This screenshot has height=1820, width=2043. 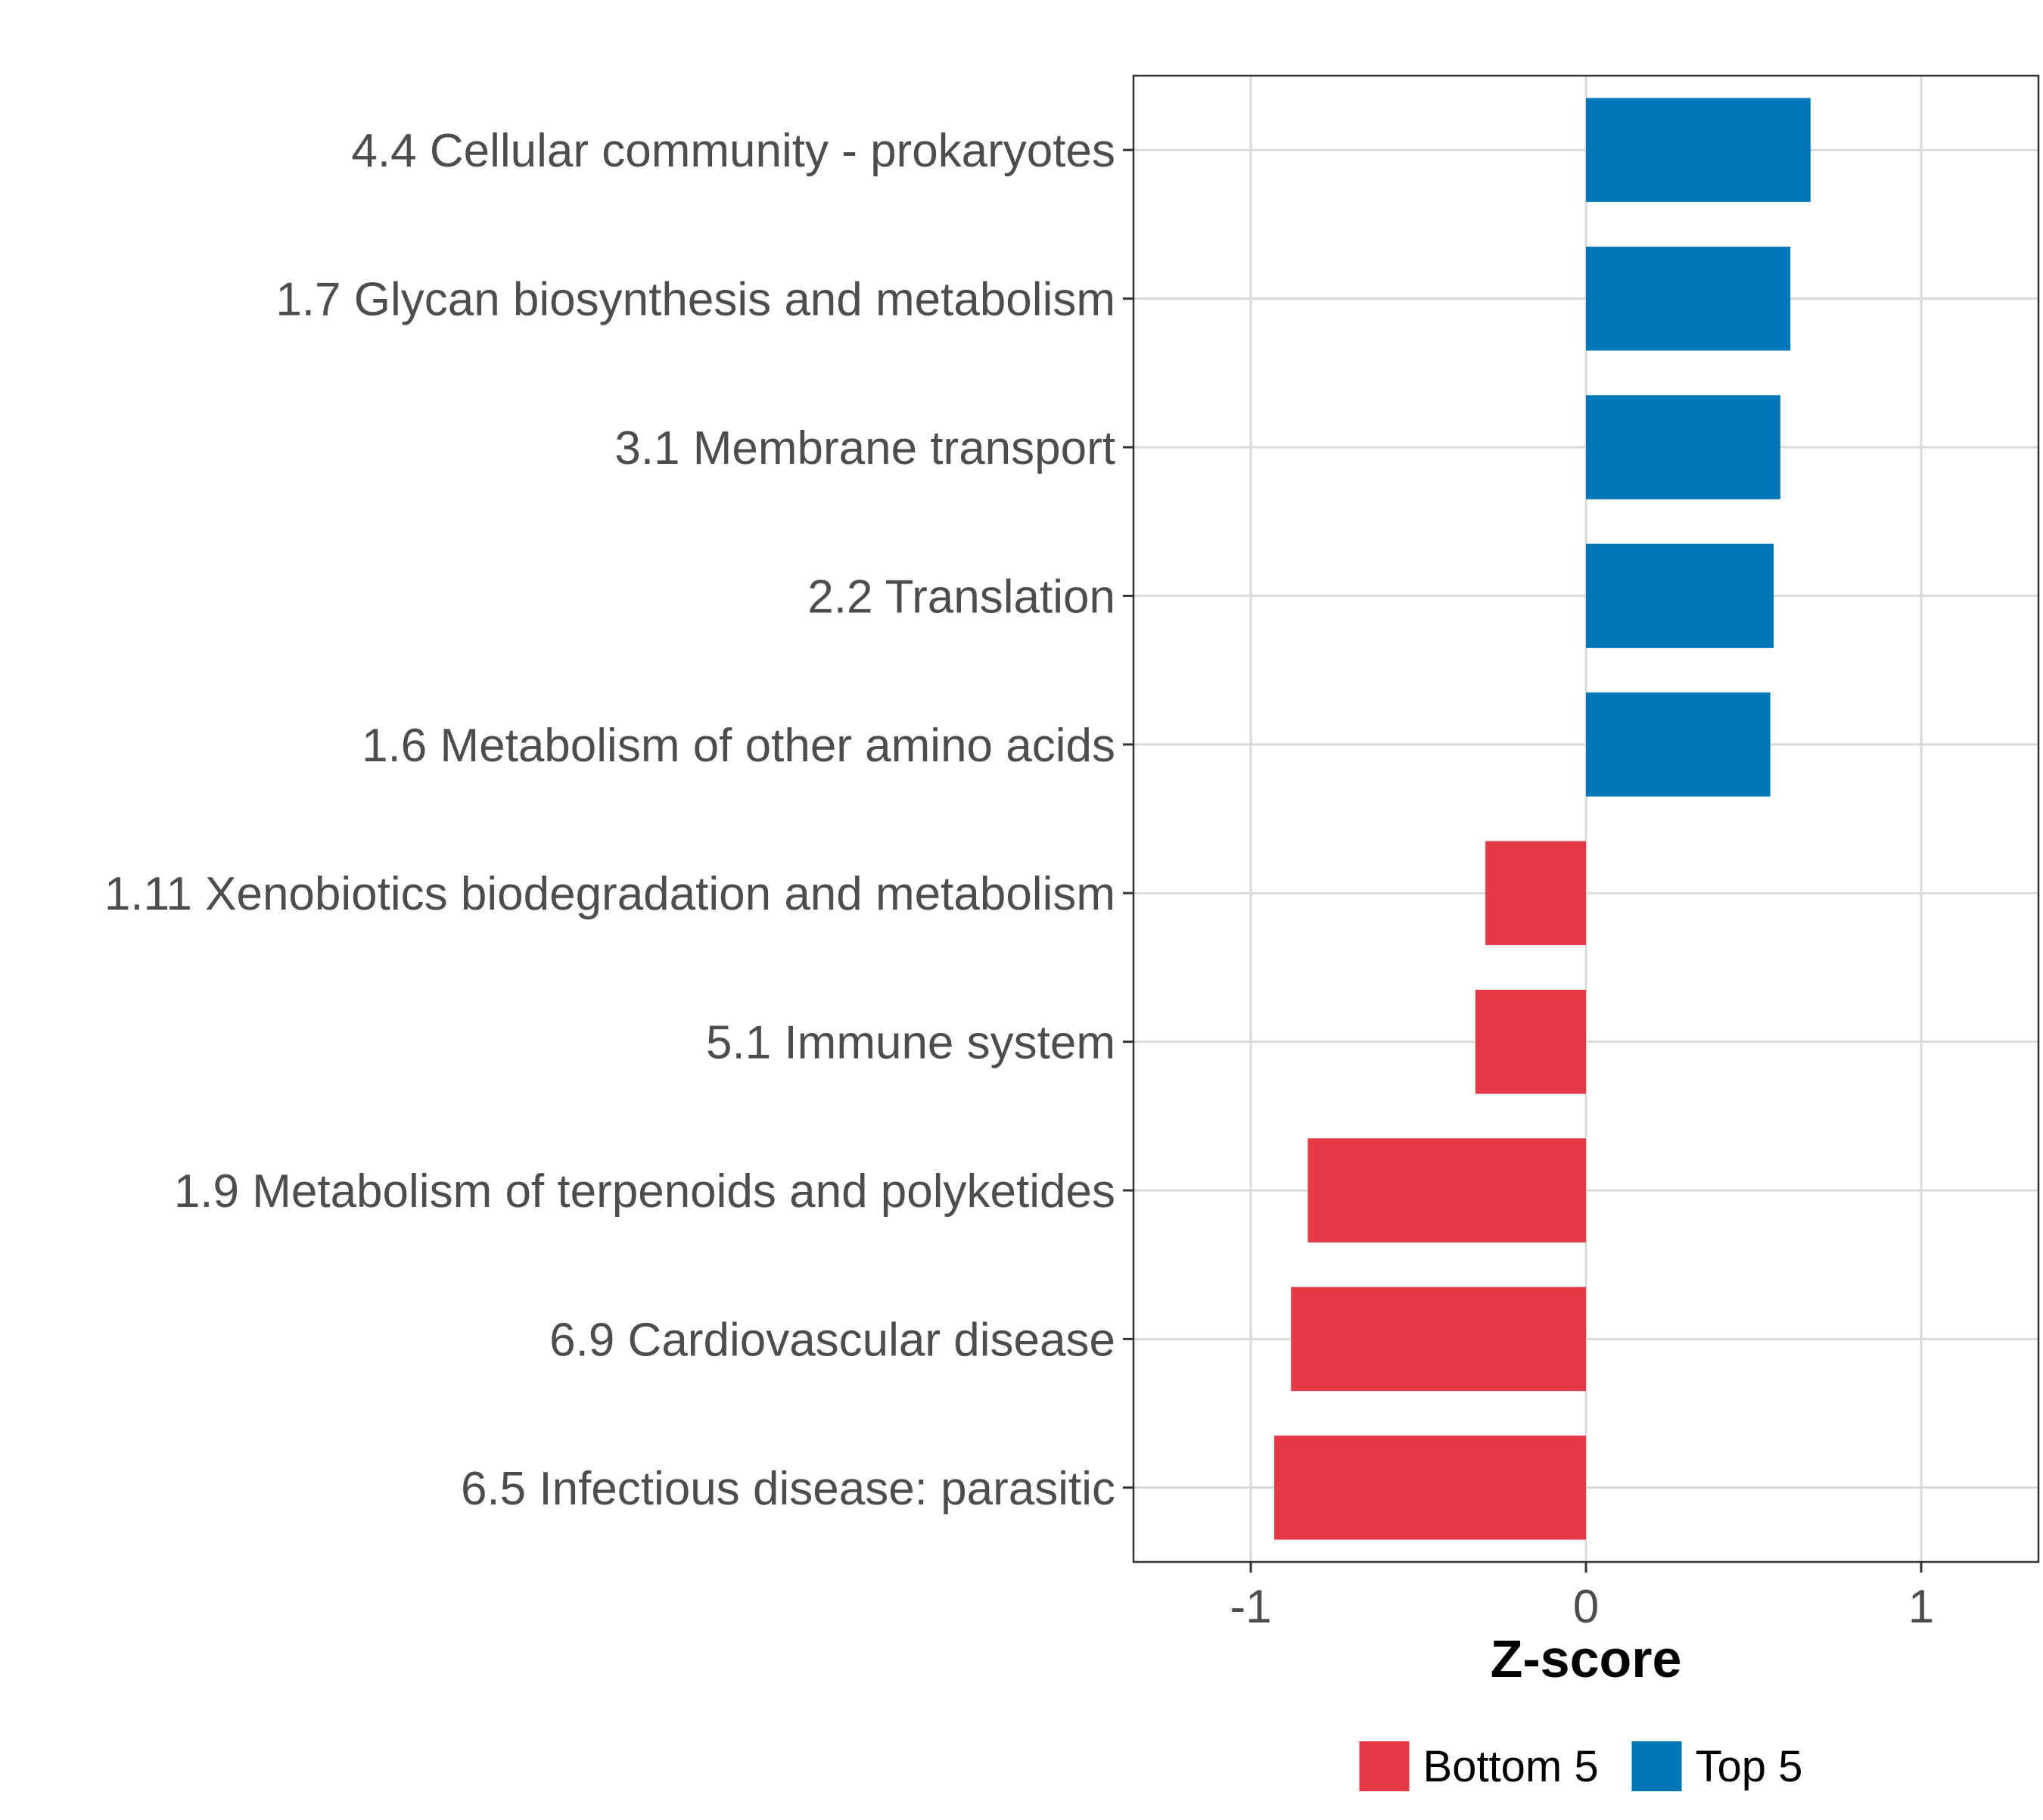 What do you see at coordinates (733, 151) in the screenshot?
I see `y-tick-label: 4.4 Cellular community - prokaryotes` at bounding box center [733, 151].